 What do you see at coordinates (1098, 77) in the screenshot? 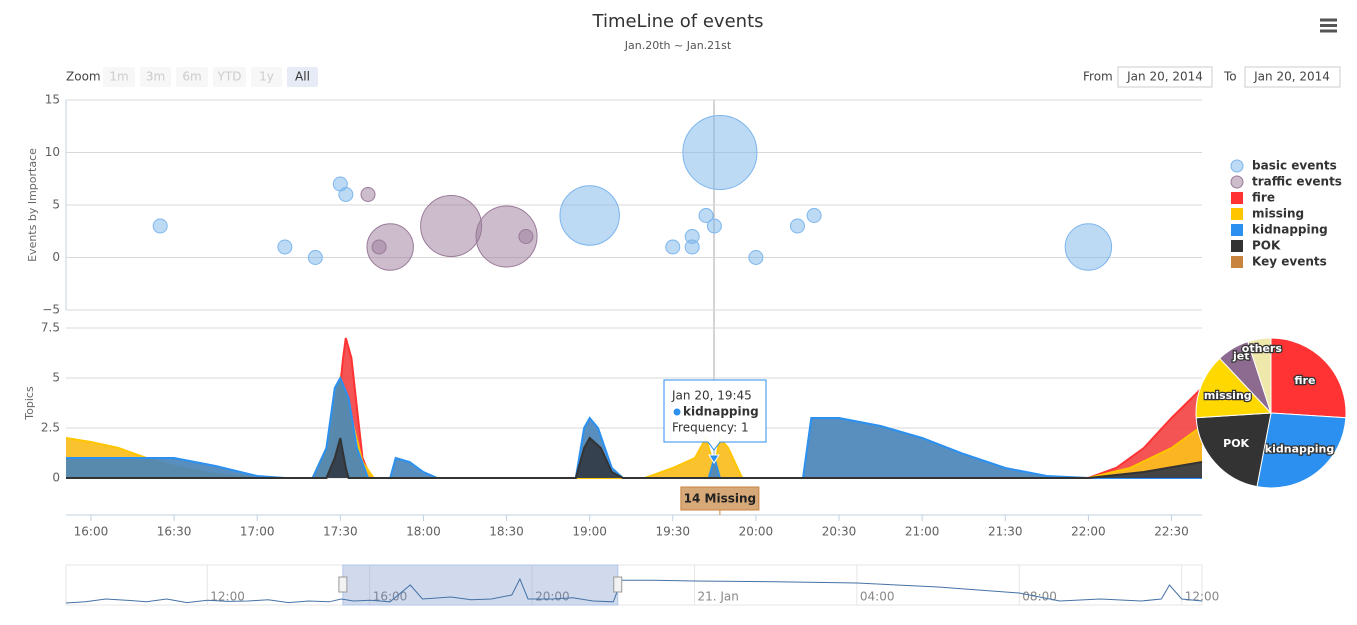
I see `from-label: From` at bounding box center [1098, 77].